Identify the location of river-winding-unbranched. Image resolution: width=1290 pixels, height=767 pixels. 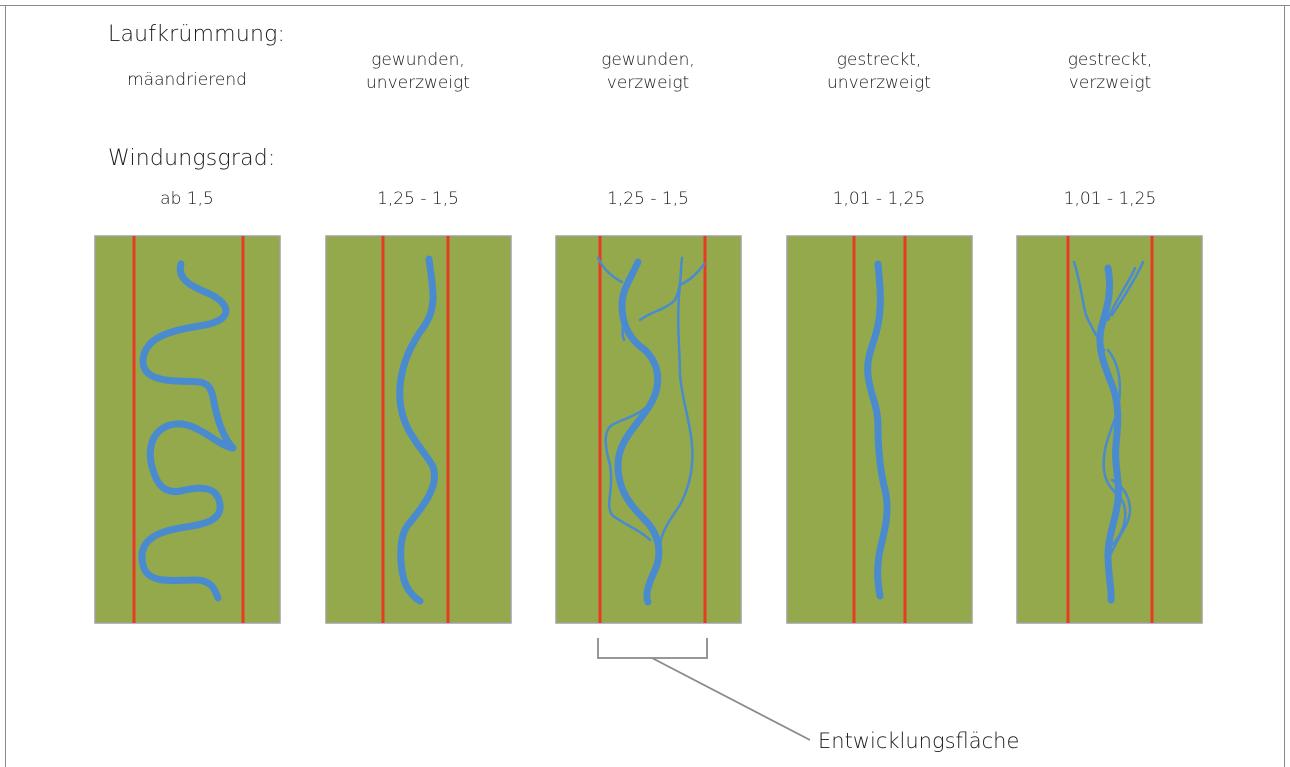
(417, 430).